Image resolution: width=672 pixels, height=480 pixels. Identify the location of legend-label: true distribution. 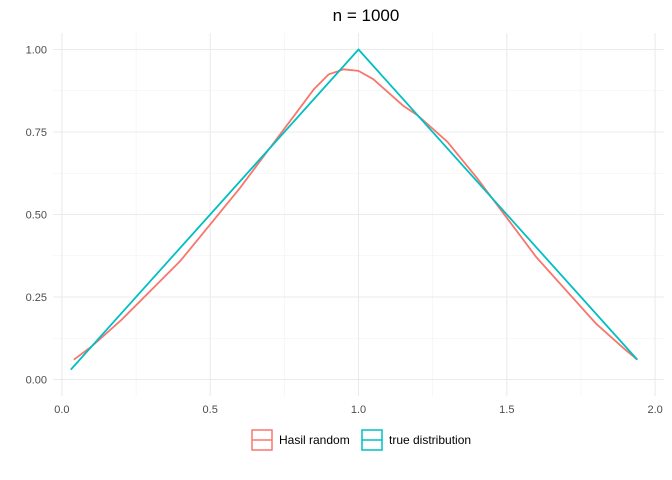
(430, 440).